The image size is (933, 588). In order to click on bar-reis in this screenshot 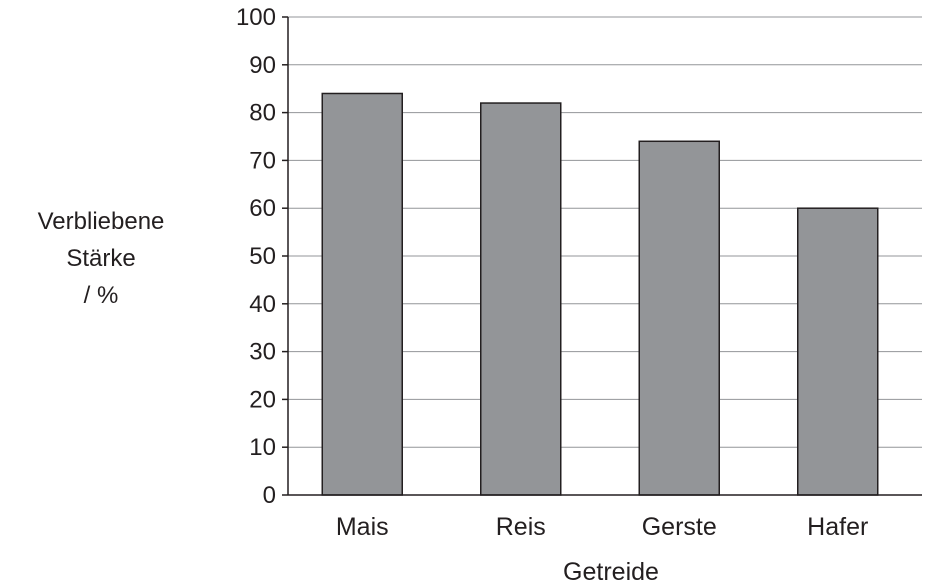, I will do `click(521, 299)`.